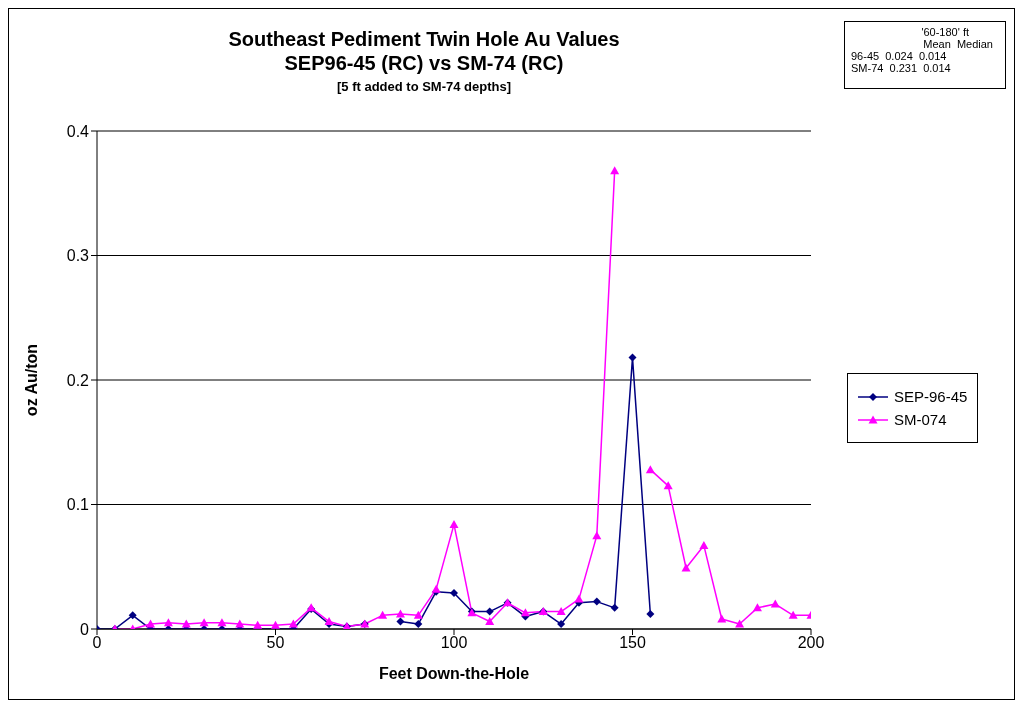  I want to click on y-tick-label: 0.4, so click(78, 131).